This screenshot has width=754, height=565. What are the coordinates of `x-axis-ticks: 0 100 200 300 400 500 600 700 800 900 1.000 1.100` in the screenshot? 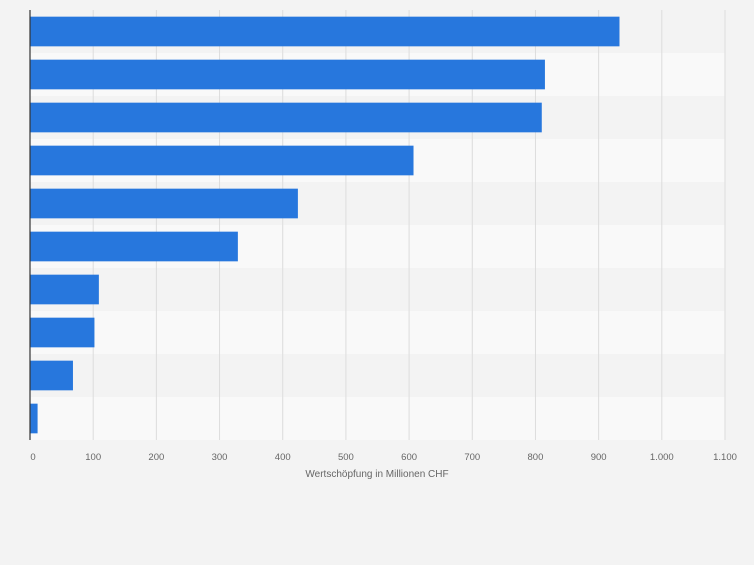 It's located at (383, 457).